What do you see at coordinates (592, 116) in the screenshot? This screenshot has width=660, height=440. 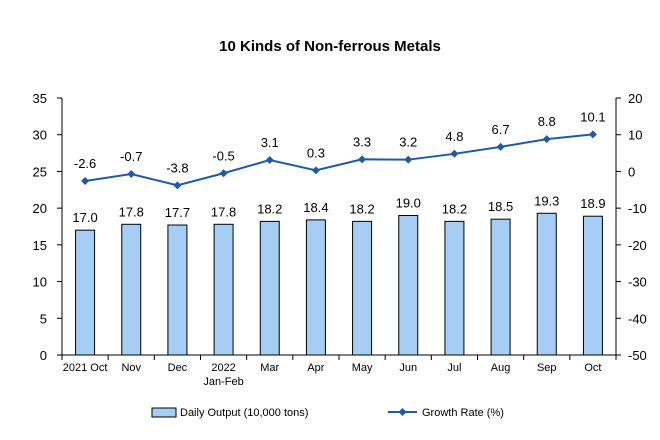 I see `line-value-label-11: 10.1` at bounding box center [592, 116].